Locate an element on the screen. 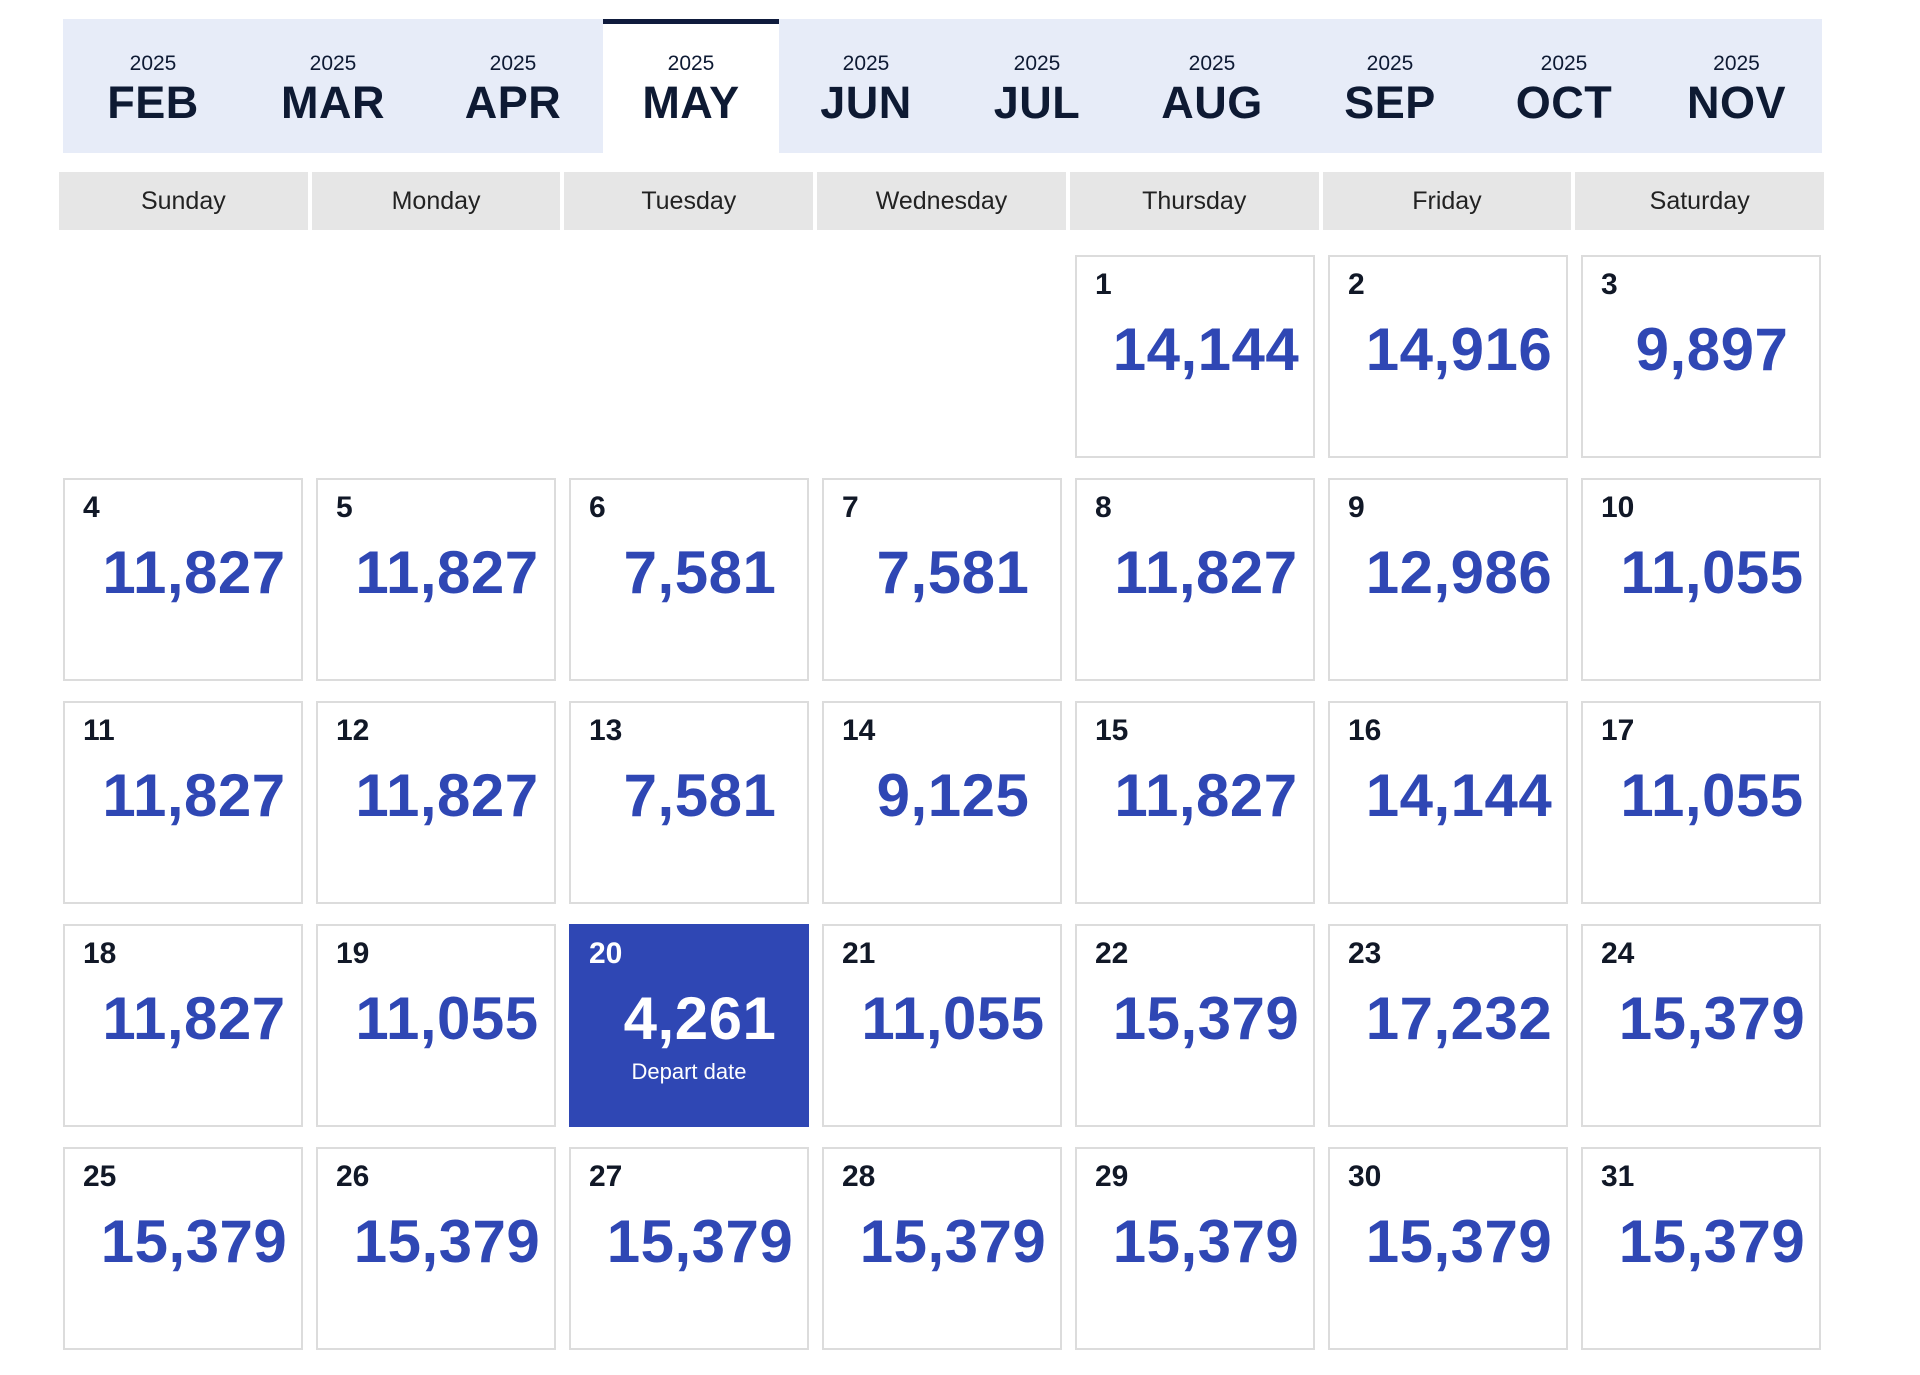 This screenshot has height=1375, width=1920. calendar-day-cell-7: 7 7,581 is located at coordinates (942, 579).